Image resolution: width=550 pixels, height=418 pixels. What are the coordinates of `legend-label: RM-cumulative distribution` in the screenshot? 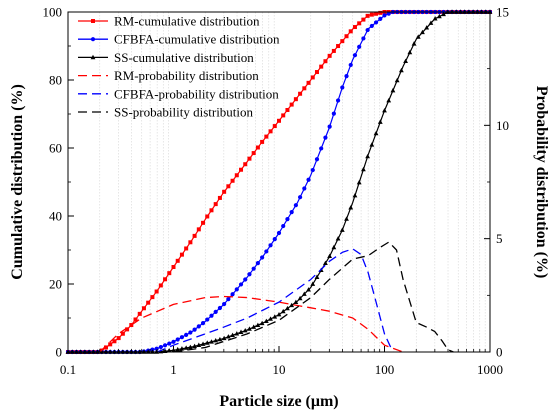 It's located at (187, 21).